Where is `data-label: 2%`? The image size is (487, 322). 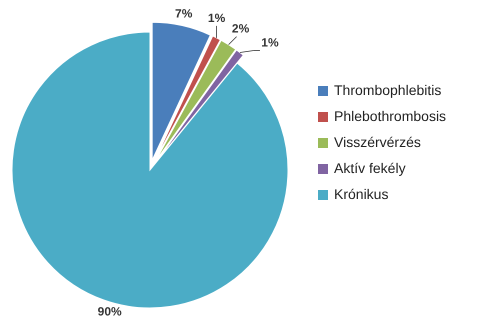
data-label: 2% is located at coordinates (241, 29).